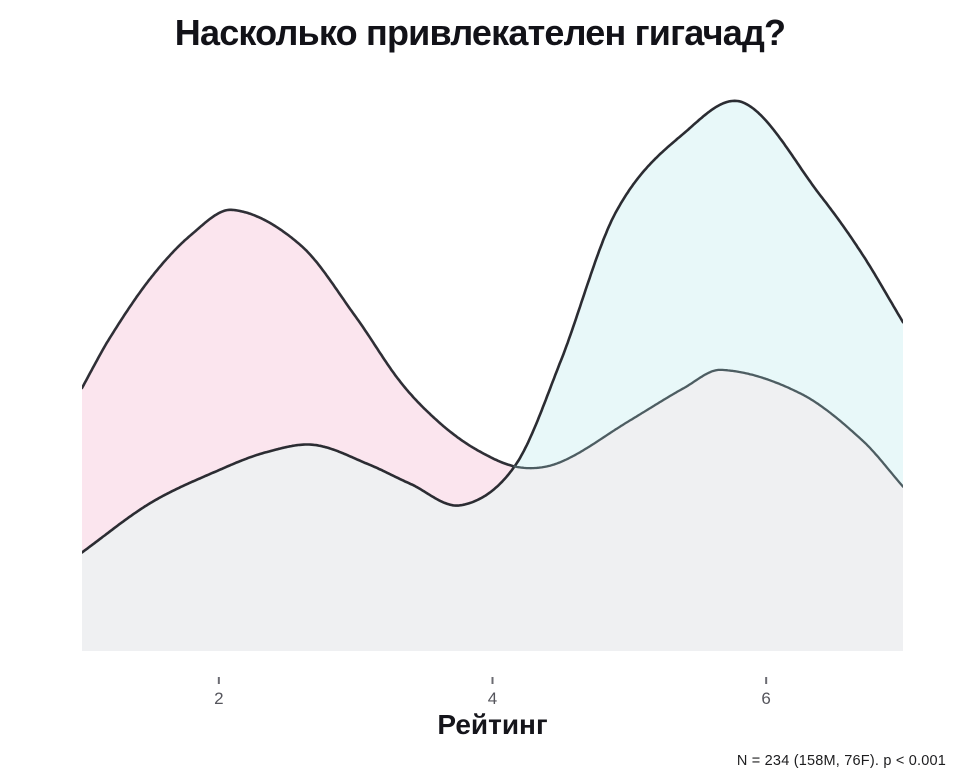  Describe the element at coordinates (766, 698) in the screenshot. I see `x-axis-tick-label: 6` at that location.